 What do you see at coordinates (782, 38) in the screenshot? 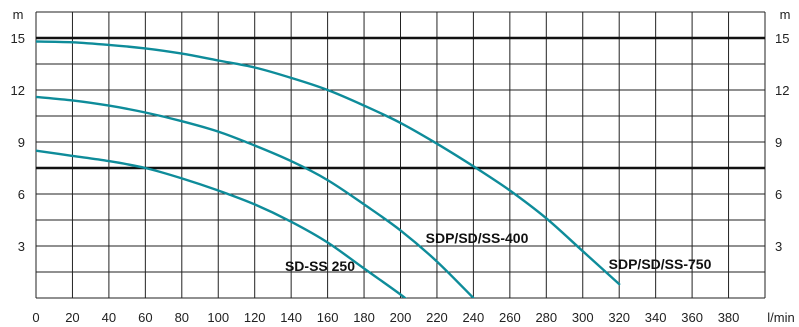
I see `y-tick-label-right: 15` at bounding box center [782, 38].